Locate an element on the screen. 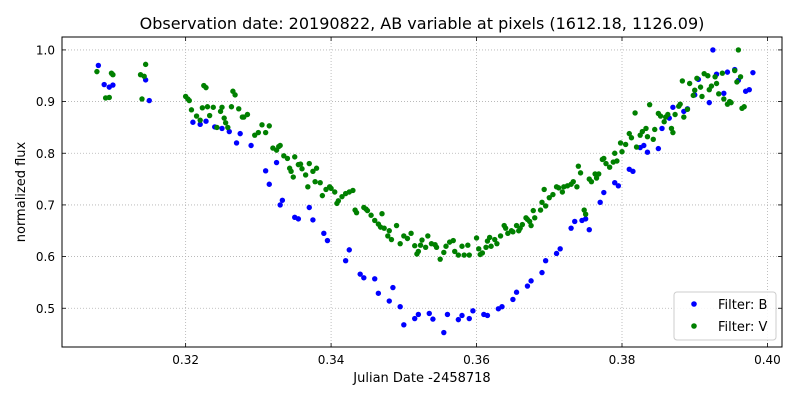 Image resolution: width=800 pixels, height=404 pixels. legend-label-filter-b: Filter: B is located at coordinates (742, 305).